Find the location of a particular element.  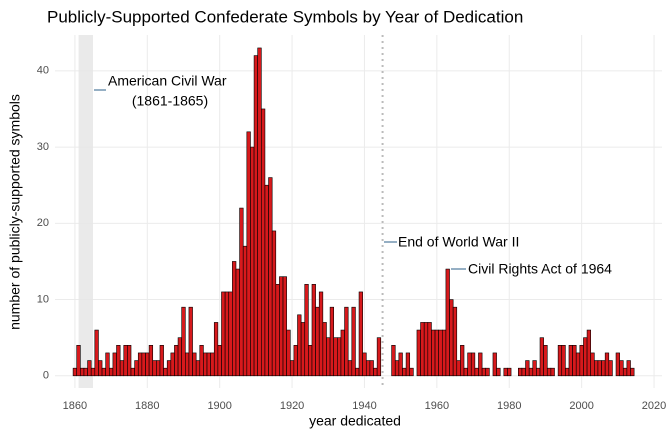

x-tick-label: 1880 is located at coordinates (147, 406).